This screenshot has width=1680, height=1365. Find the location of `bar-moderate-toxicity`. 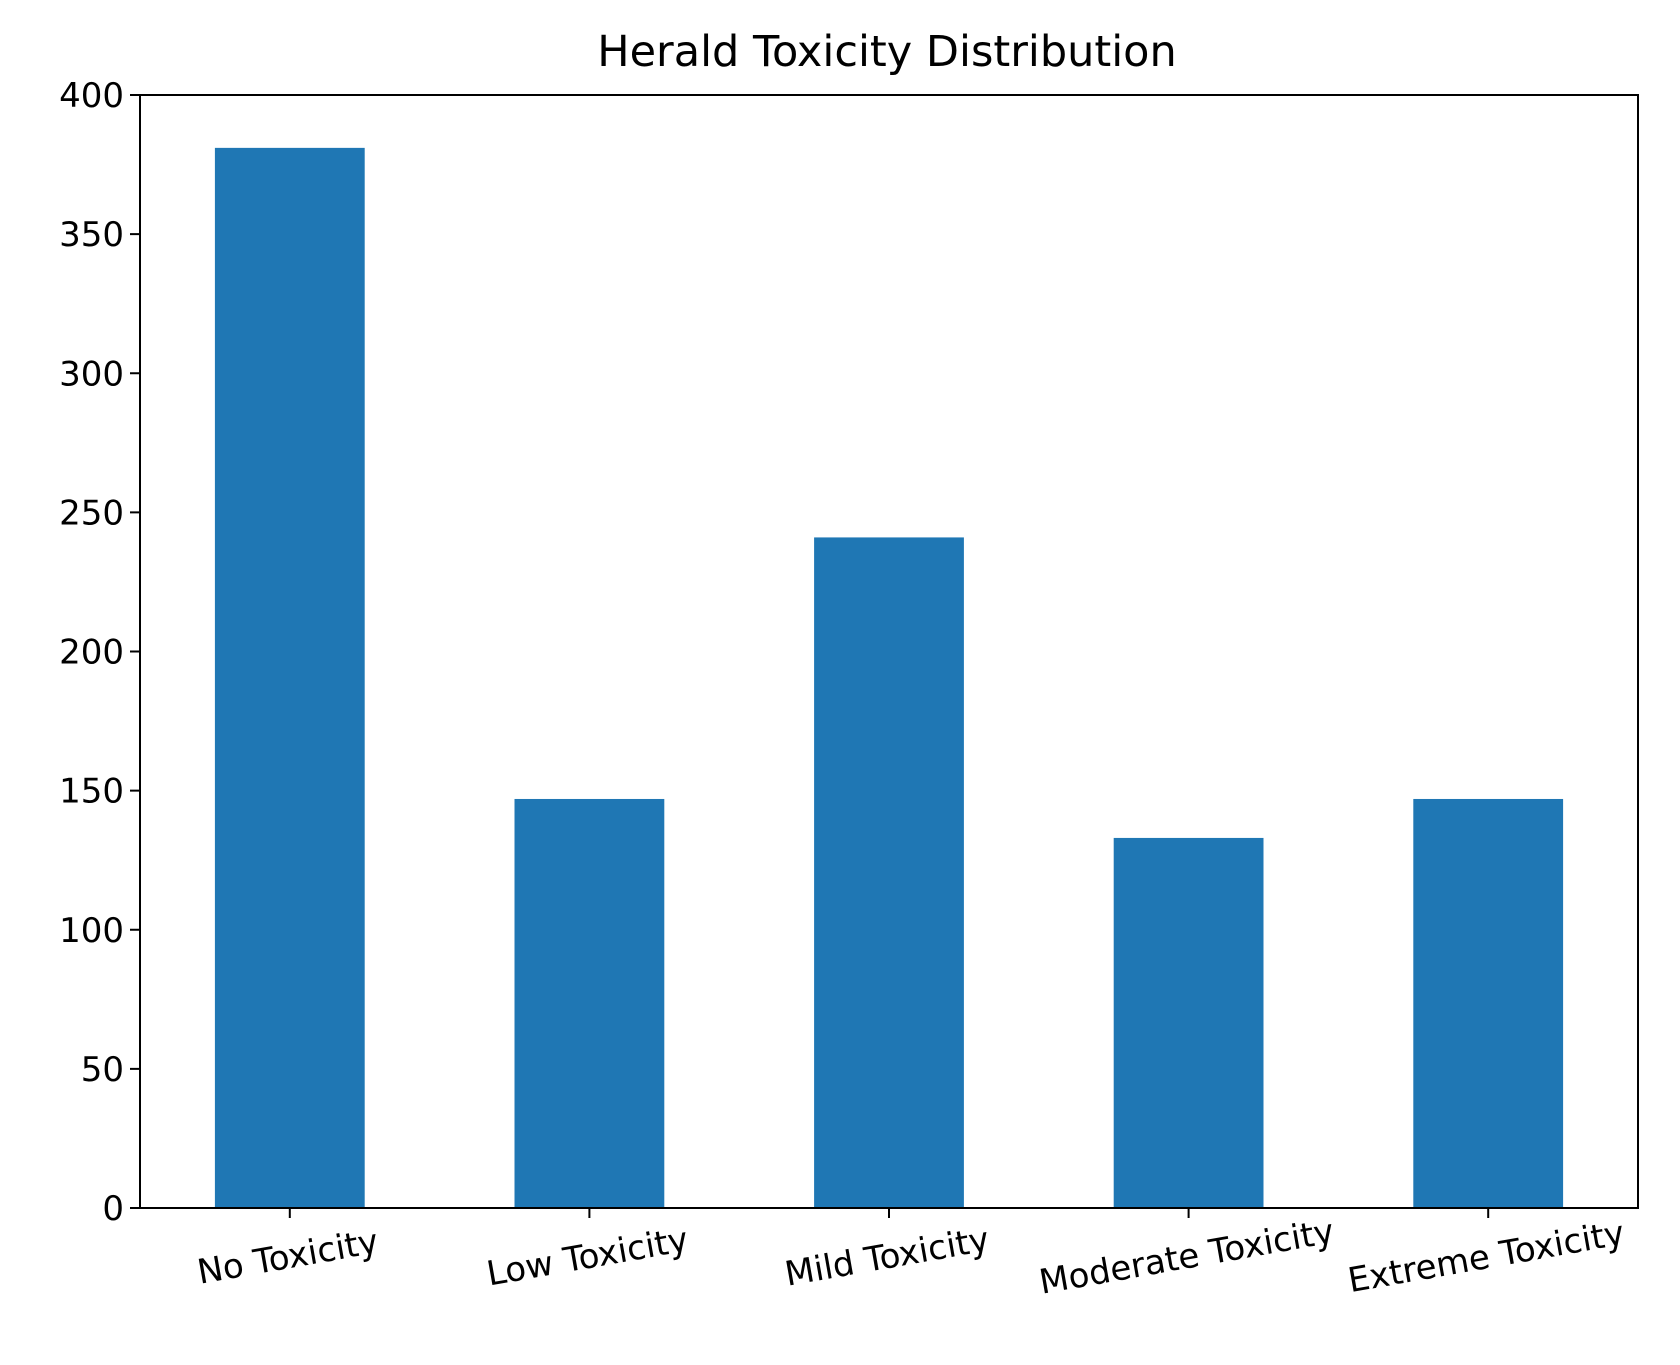

bar-moderate-toxicity is located at coordinates (1188, 1022).